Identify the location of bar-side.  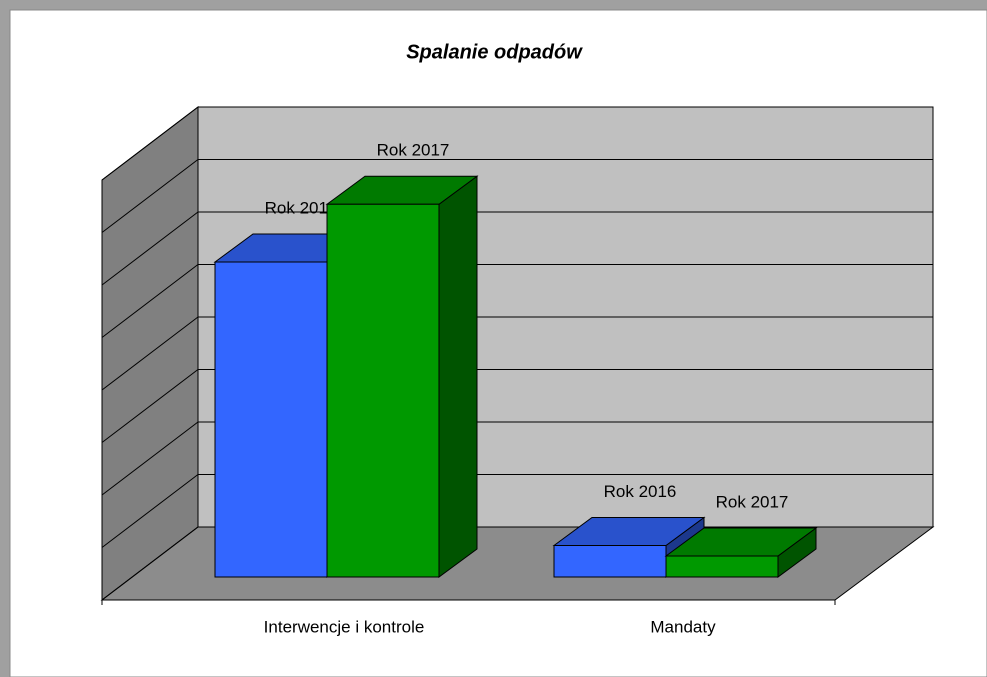
(458, 376).